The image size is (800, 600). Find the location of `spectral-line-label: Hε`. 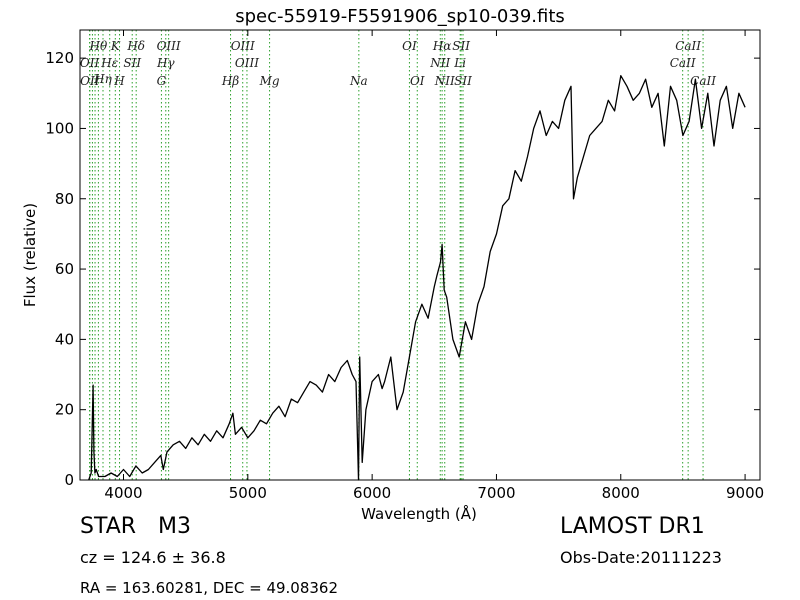

spectral-line-label: Hε is located at coordinates (109, 63).